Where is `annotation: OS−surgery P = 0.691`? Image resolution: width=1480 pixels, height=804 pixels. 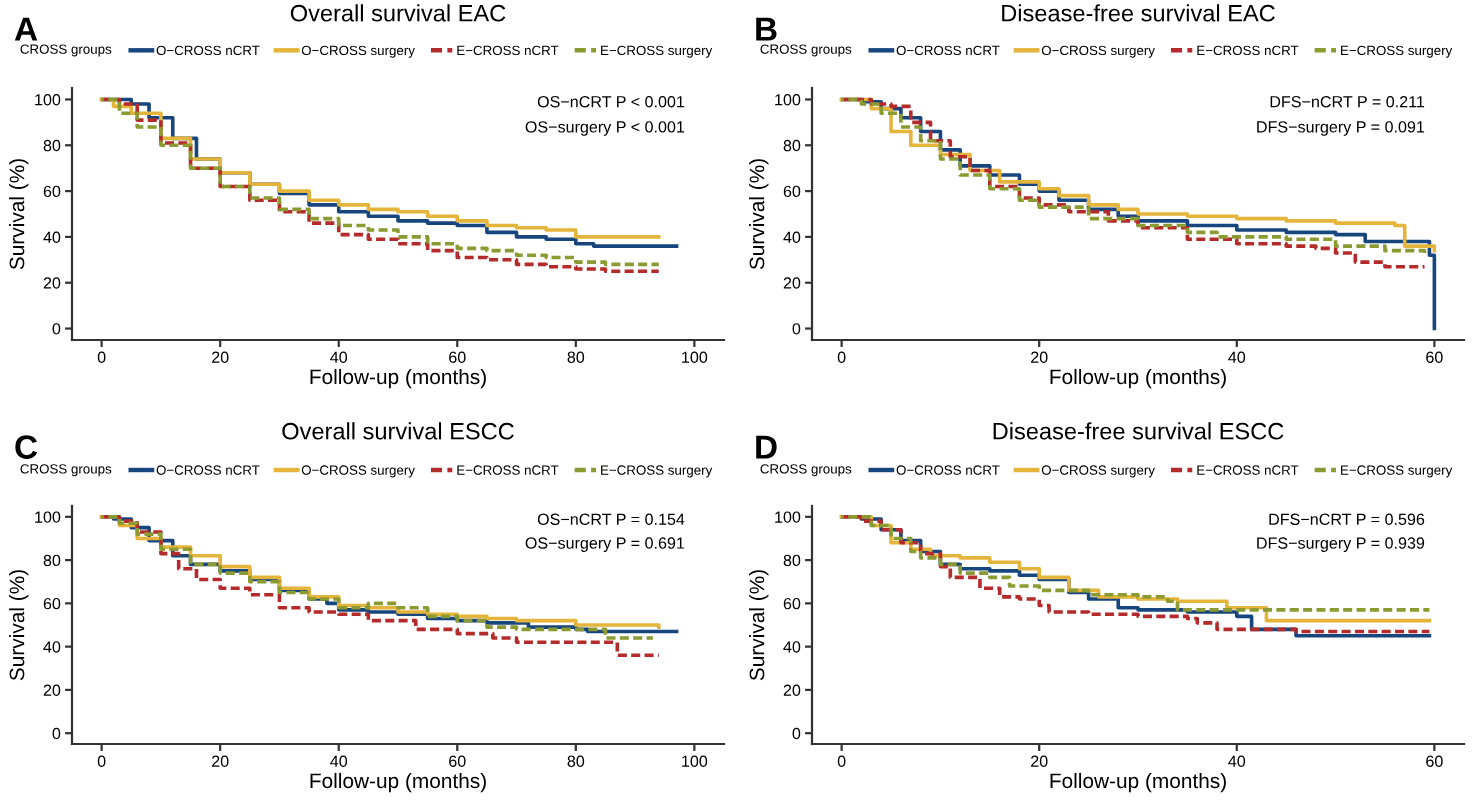 annotation: OS−surgery P = 0.691 is located at coordinates (605, 544).